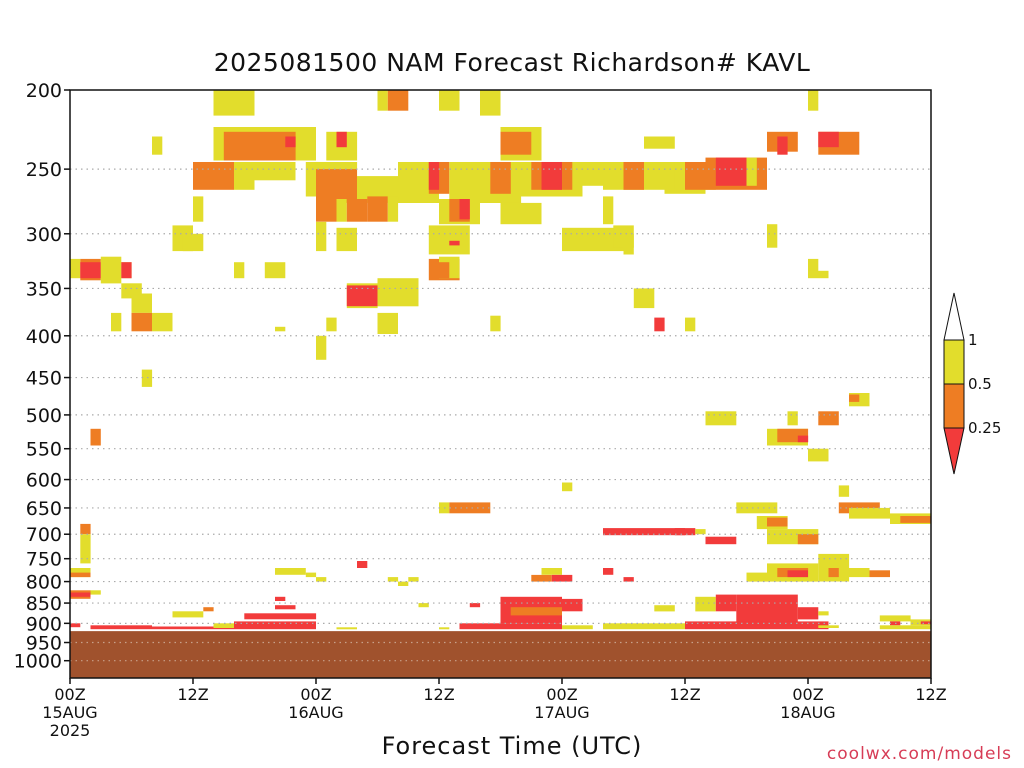 The width and height of the screenshot is (1024, 768). Describe the element at coordinates (44, 481) in the screenshot. I see `y-tick-label: 600` at that location.